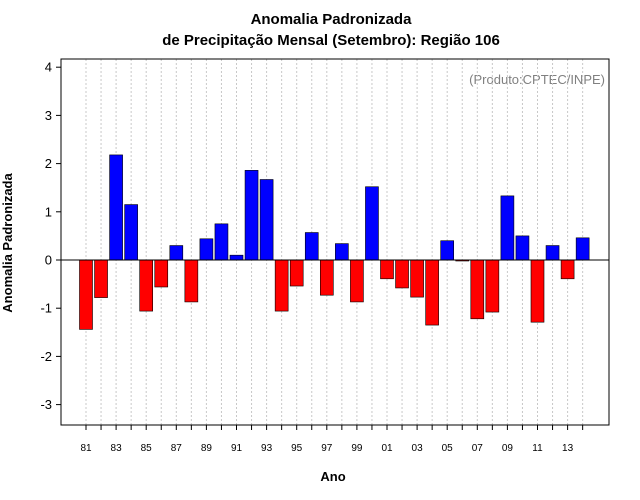 The image size is (640, 500). Describe the element at coordinates (237, 448) in the screenshot. I see `x-tick-label: 91` at that location.